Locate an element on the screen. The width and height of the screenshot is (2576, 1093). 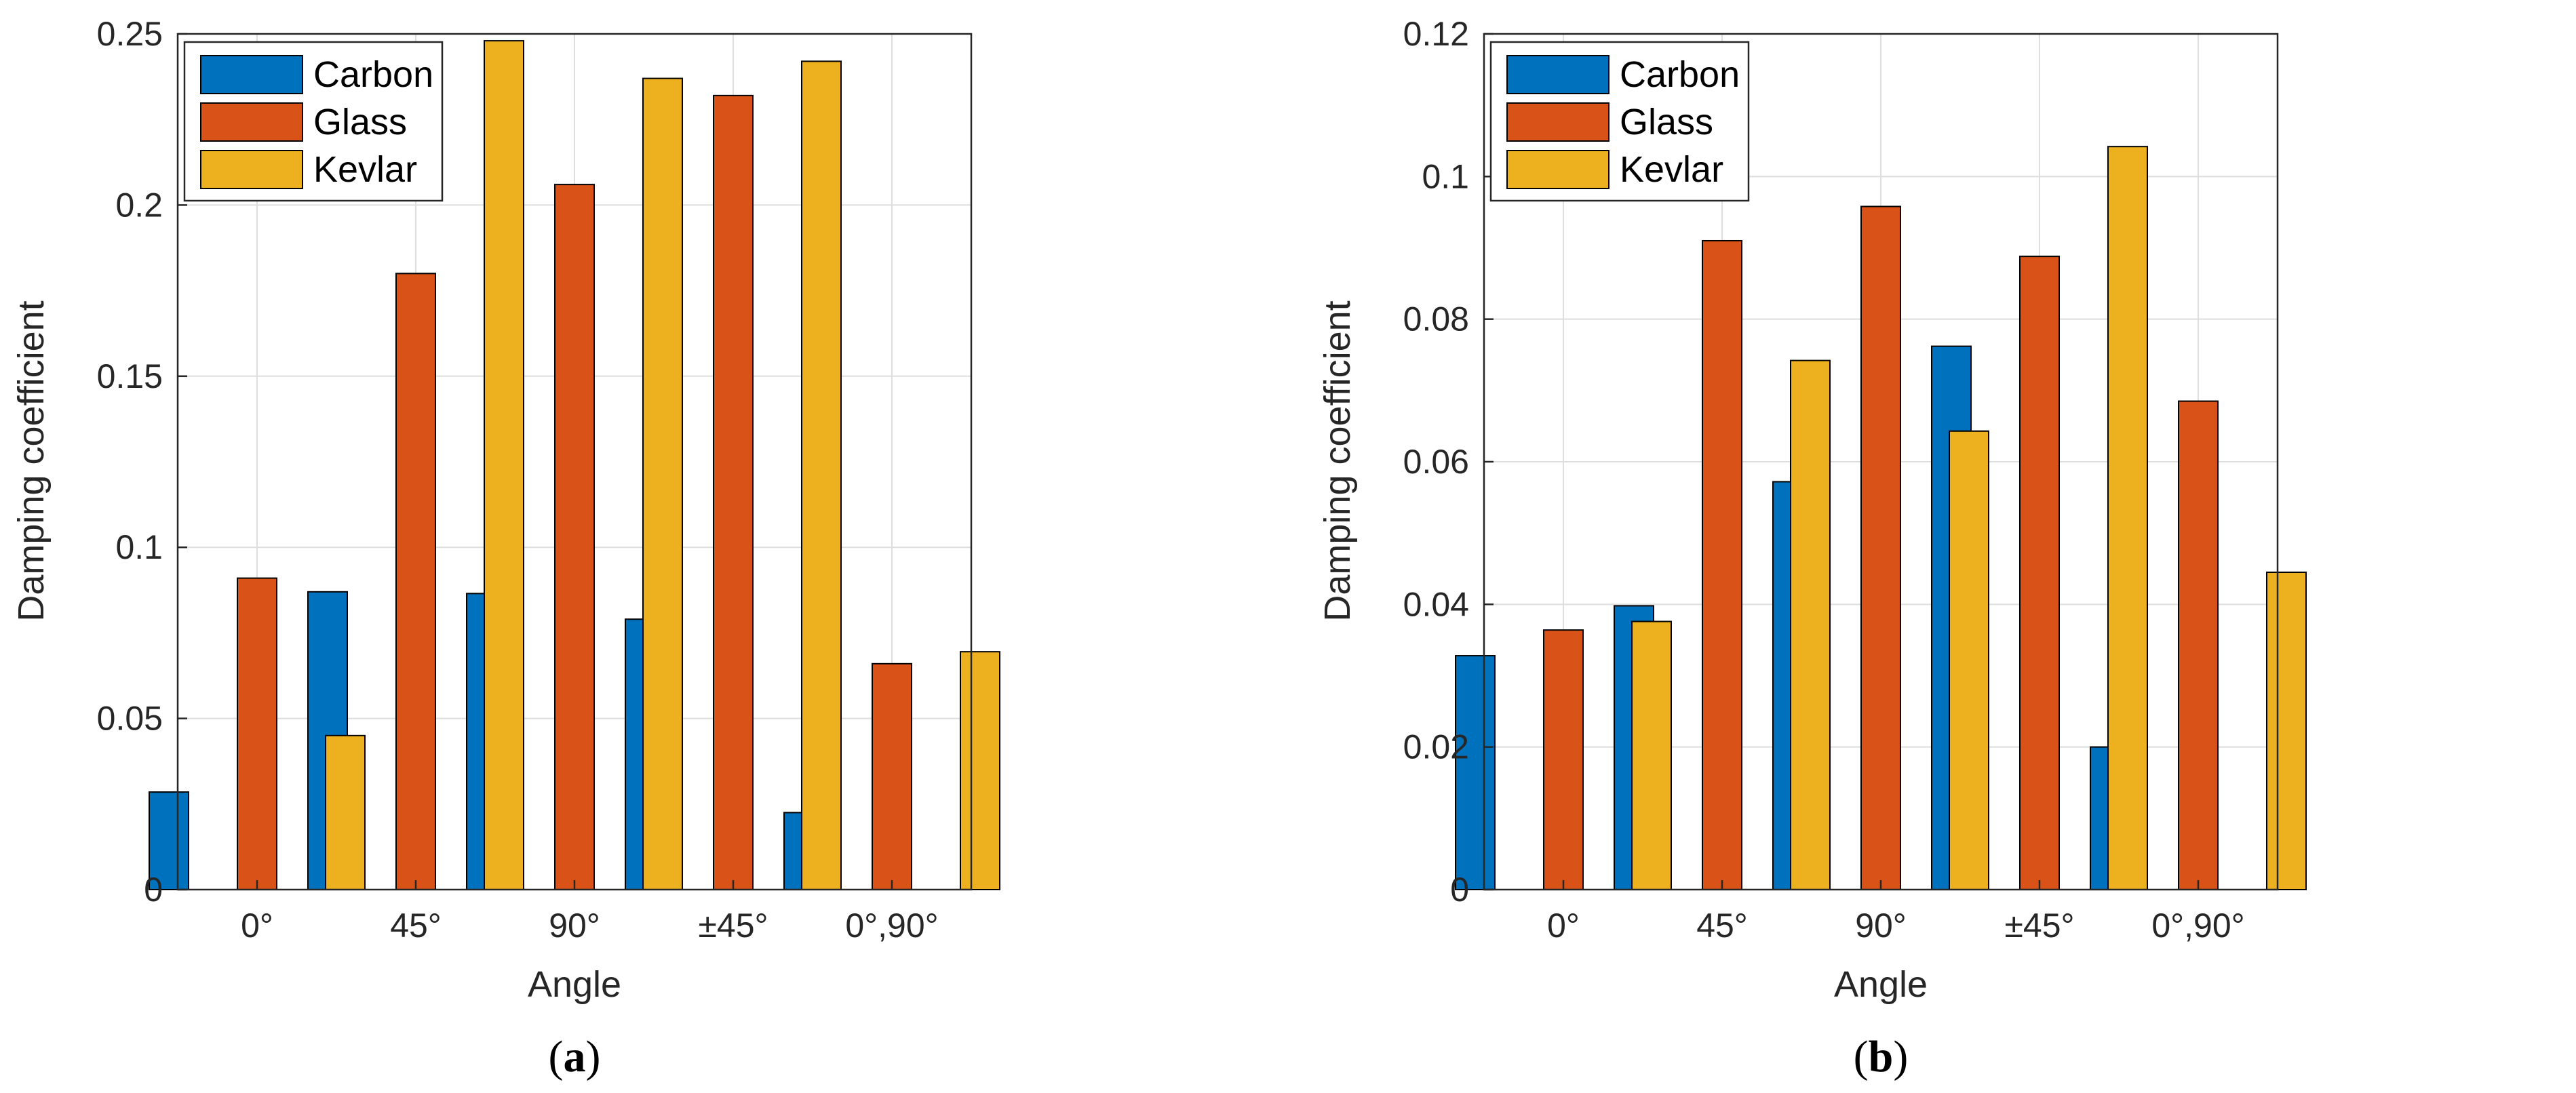
y-tick-label: 0.15 is located at coordinates (130, 376).